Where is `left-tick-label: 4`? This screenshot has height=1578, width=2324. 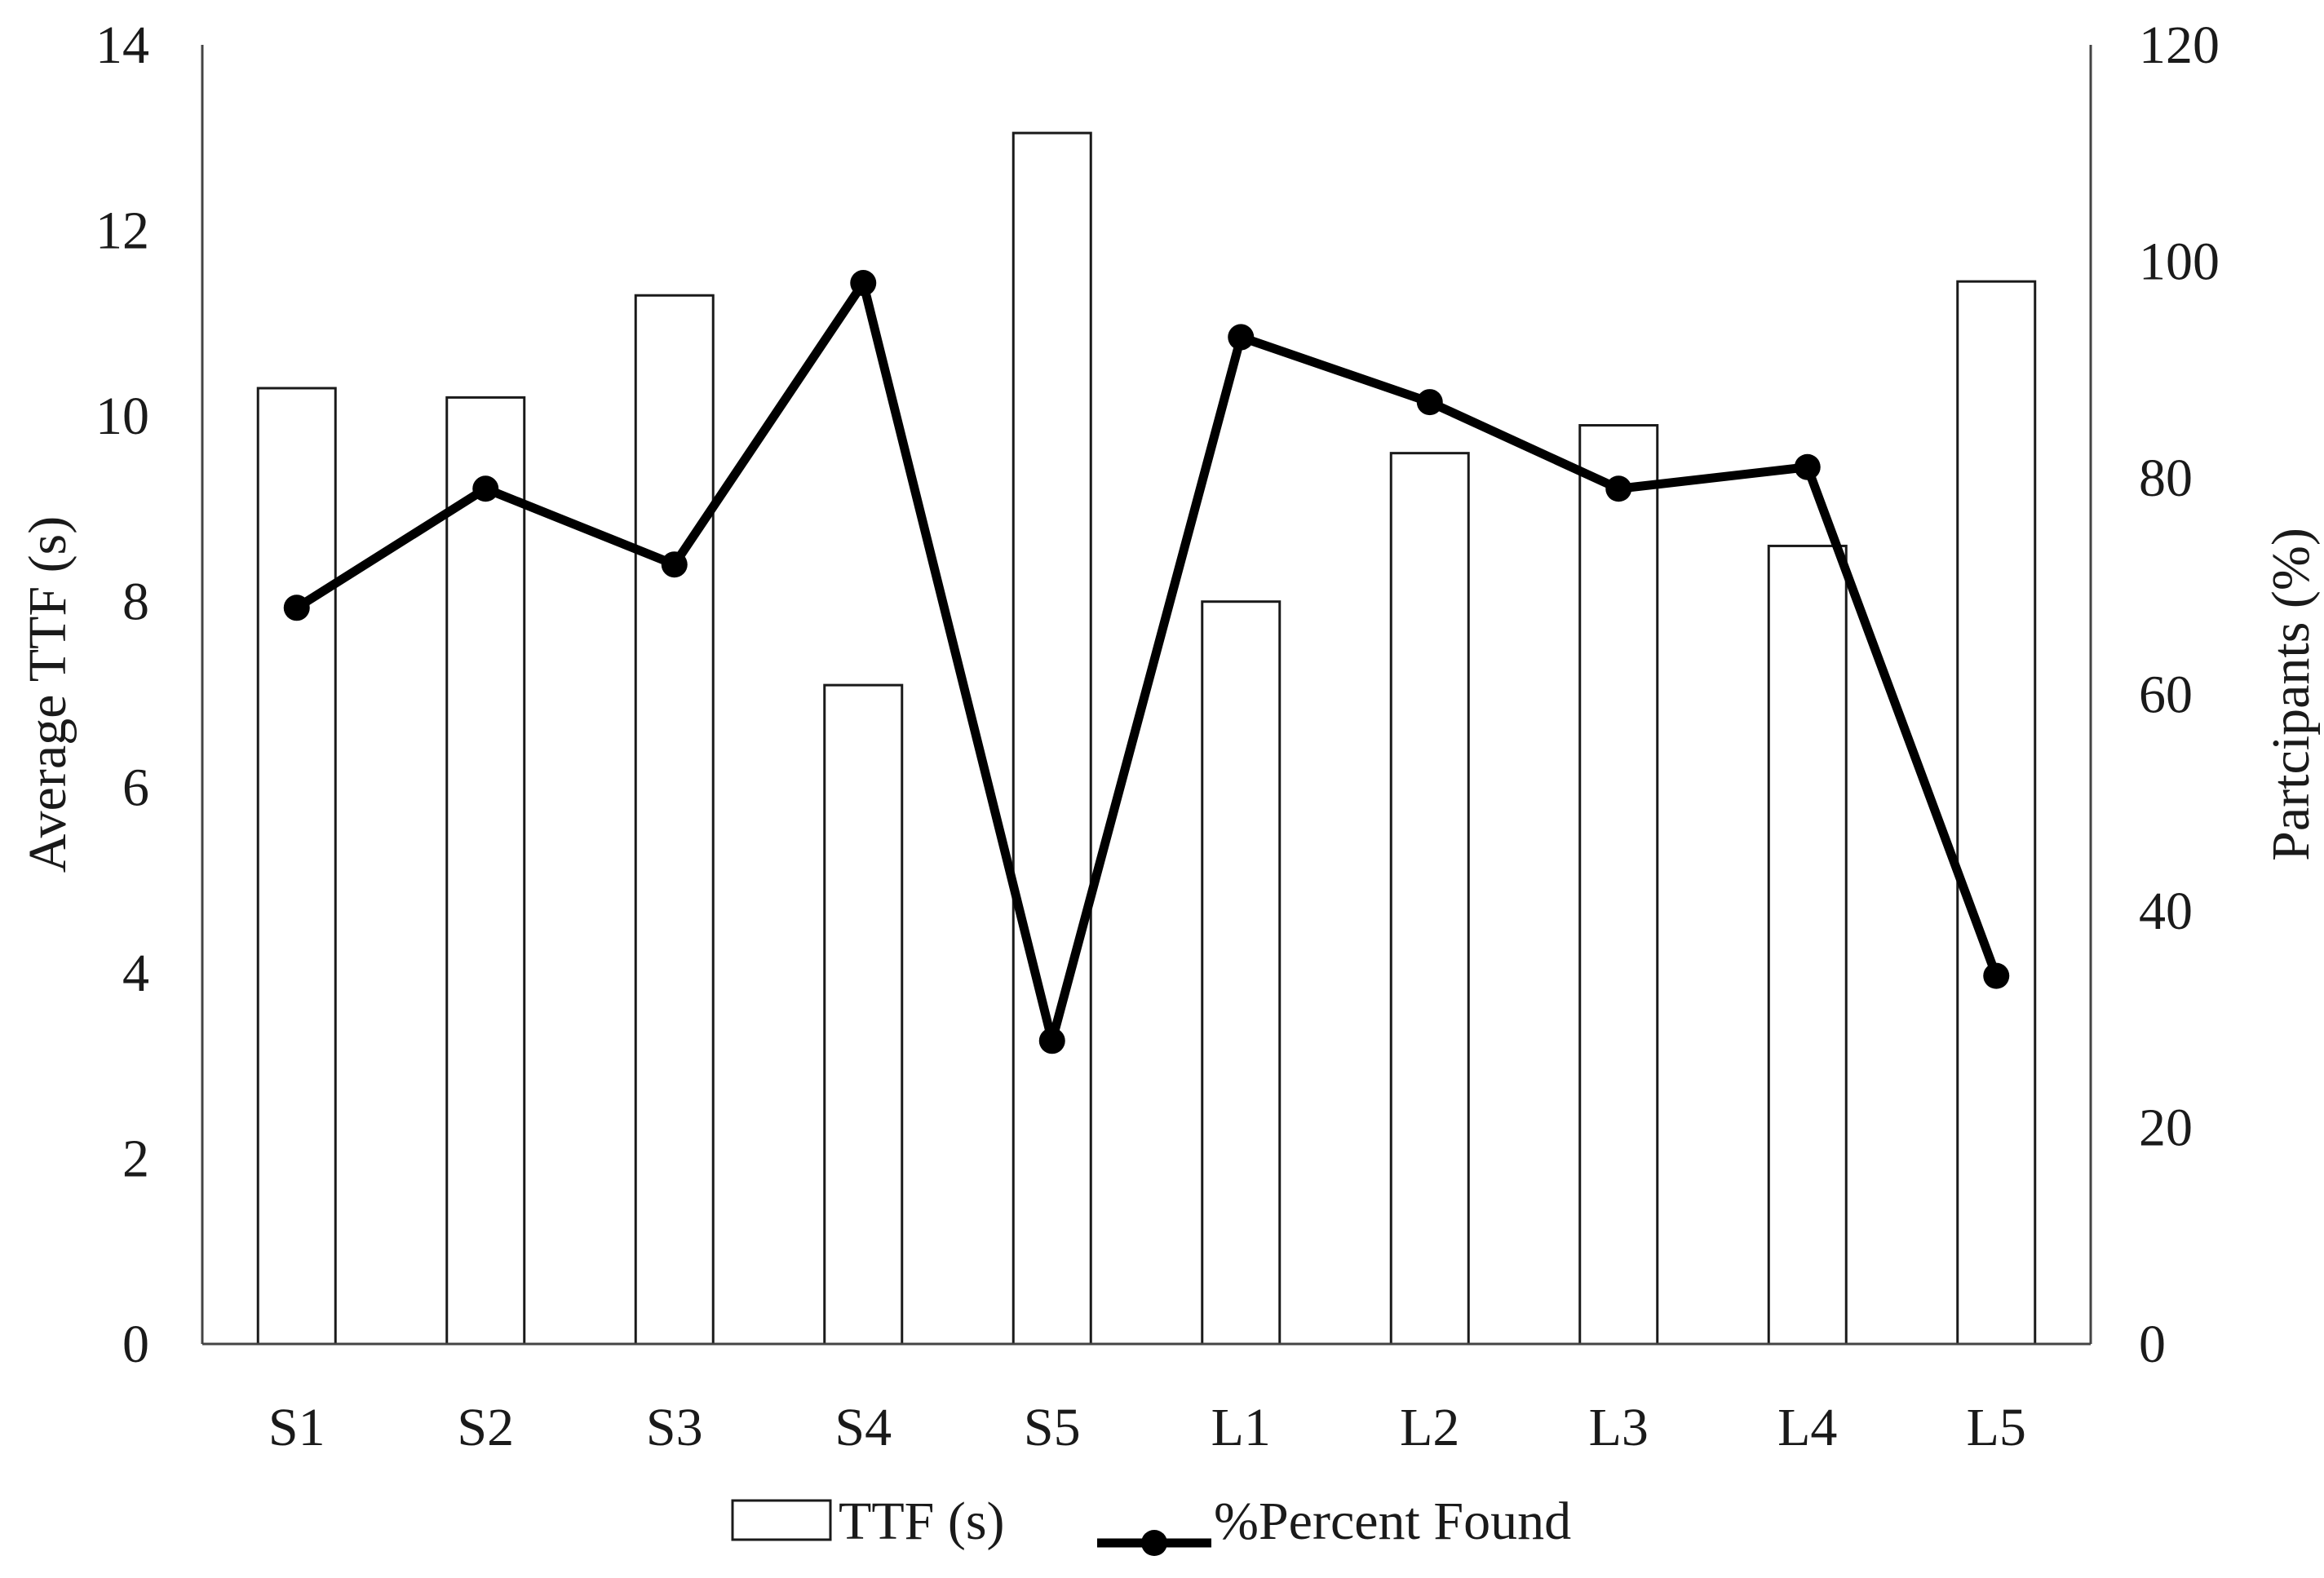 left-tick-label: 4 is located at coordinates (135, 973).